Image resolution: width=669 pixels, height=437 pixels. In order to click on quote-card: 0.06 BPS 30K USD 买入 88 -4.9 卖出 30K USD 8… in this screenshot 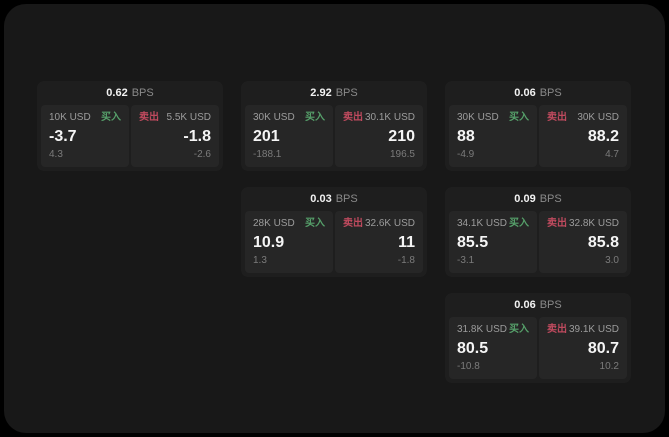, I will do `click(538, 126)`.